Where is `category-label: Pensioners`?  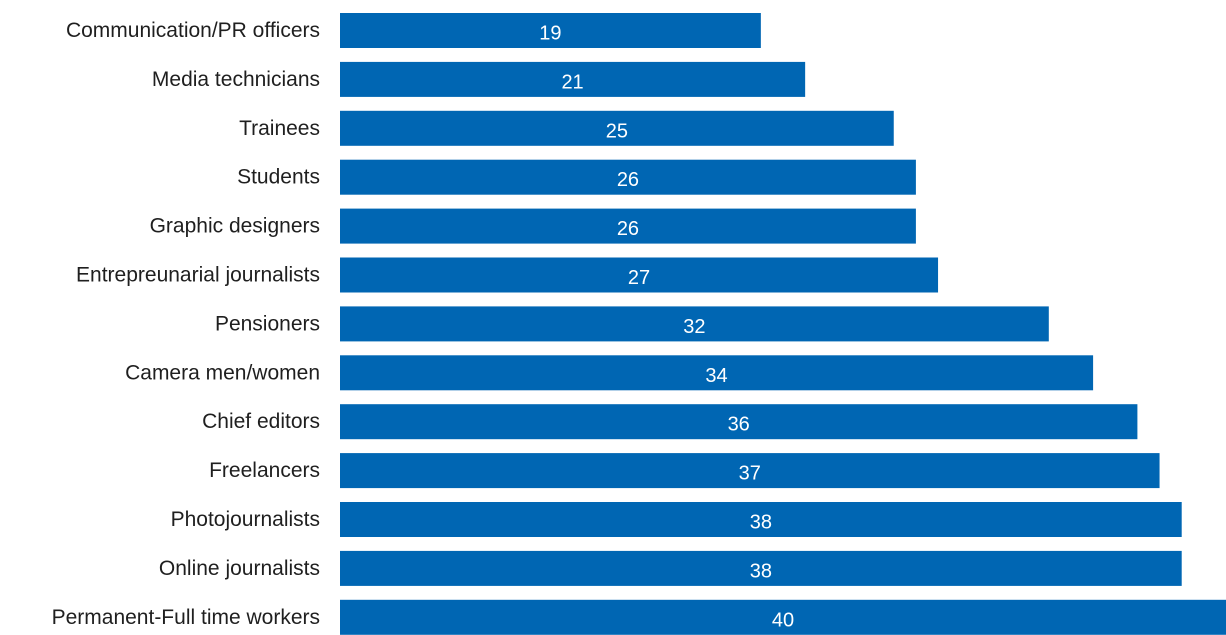
category-label: Pensioners is located at coordinates (267, 323).